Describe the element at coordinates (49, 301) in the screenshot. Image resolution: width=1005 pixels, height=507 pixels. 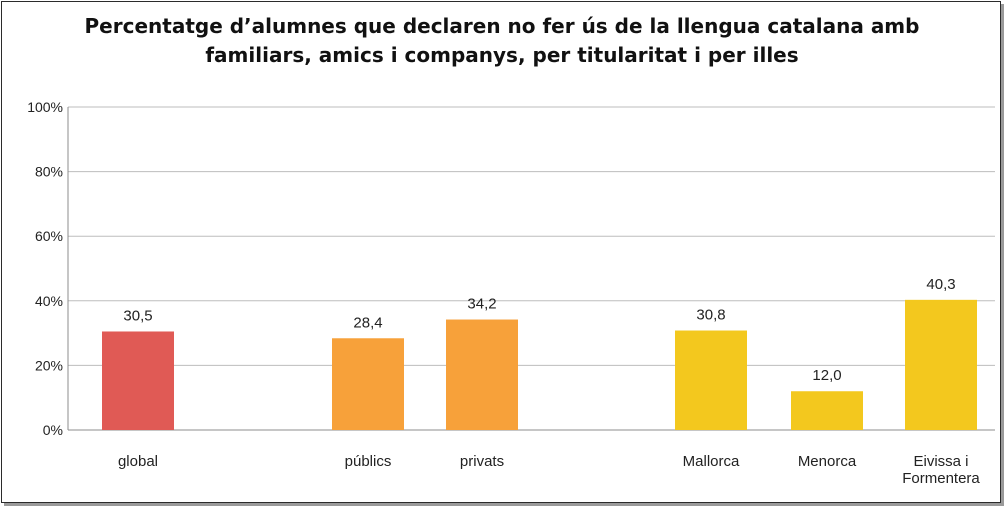
I see `y-tick-label: 40%` at that location.